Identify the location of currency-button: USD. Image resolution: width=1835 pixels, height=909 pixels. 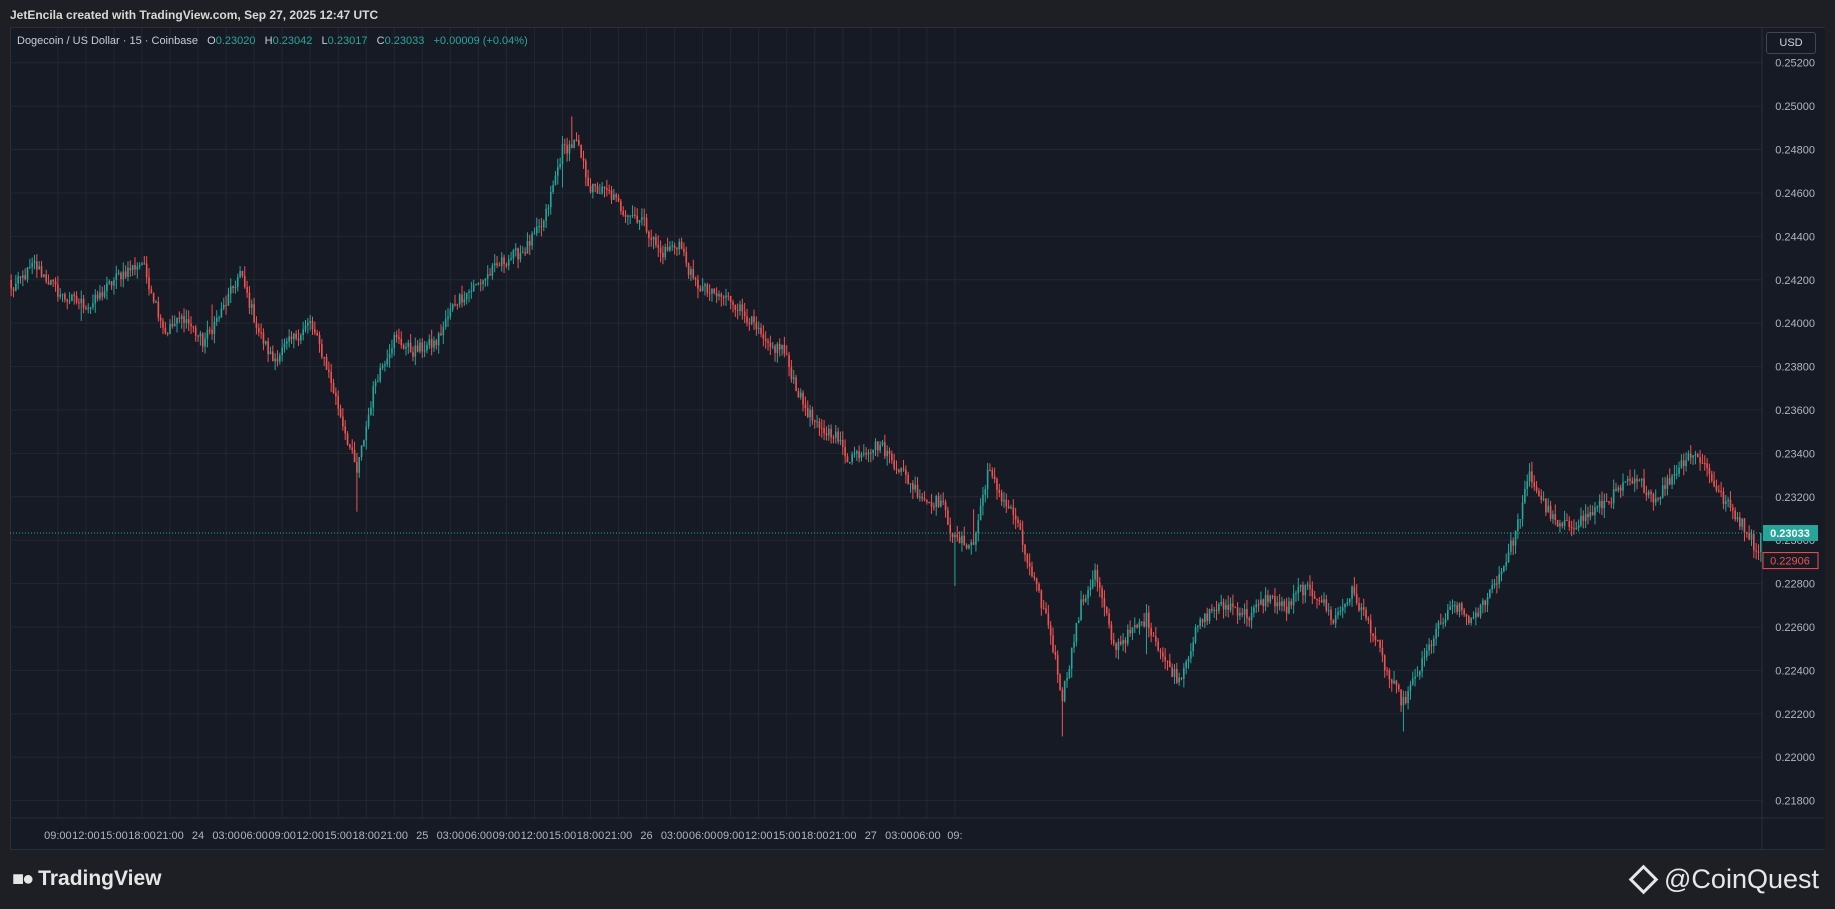
(1791, 43).